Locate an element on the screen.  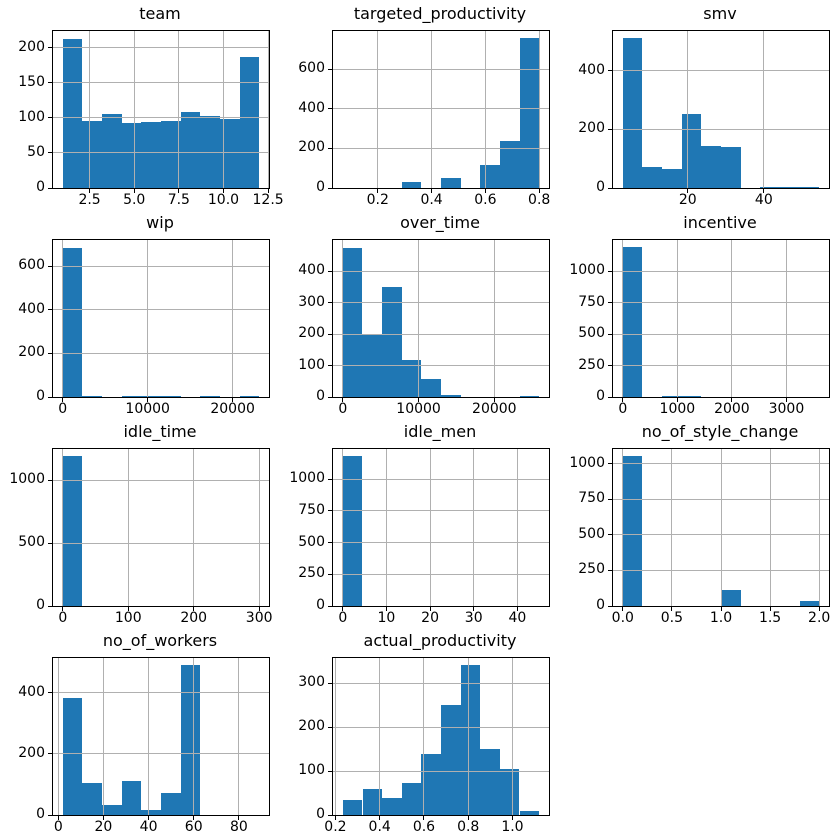
x-tick-label: 200 is located at coordinates (194, 618).